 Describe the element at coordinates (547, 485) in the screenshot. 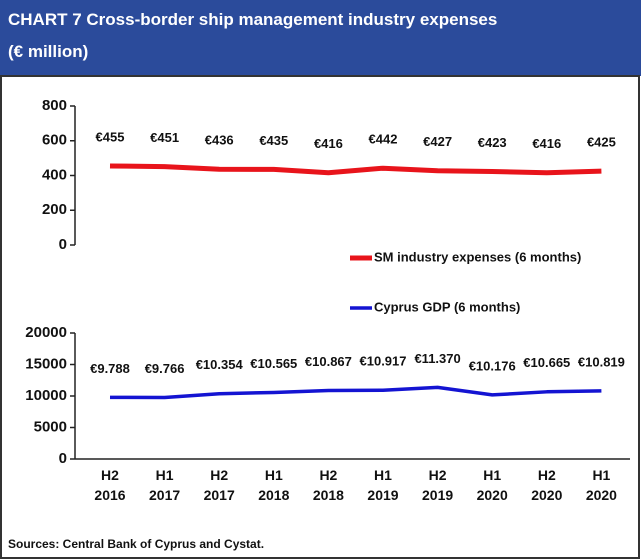

I see `x-tick-label: H2 2020` at that location.